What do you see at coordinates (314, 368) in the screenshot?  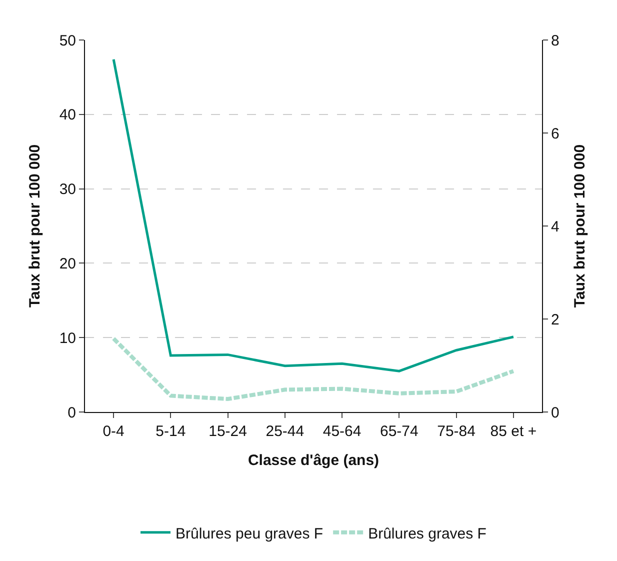 I see `line-series` at bounding box center [314, 368].